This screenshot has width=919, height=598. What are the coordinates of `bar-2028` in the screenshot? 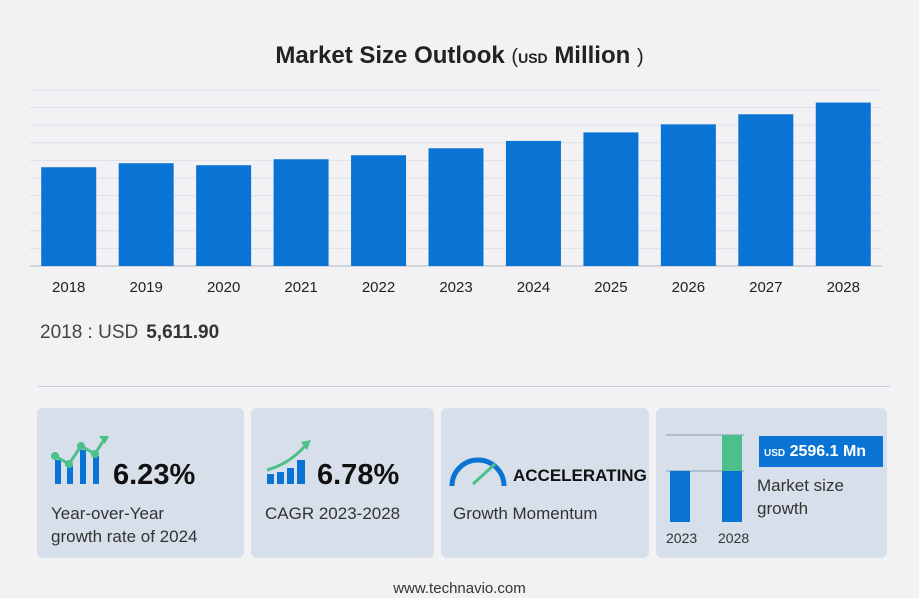 It's located at (843, 184).